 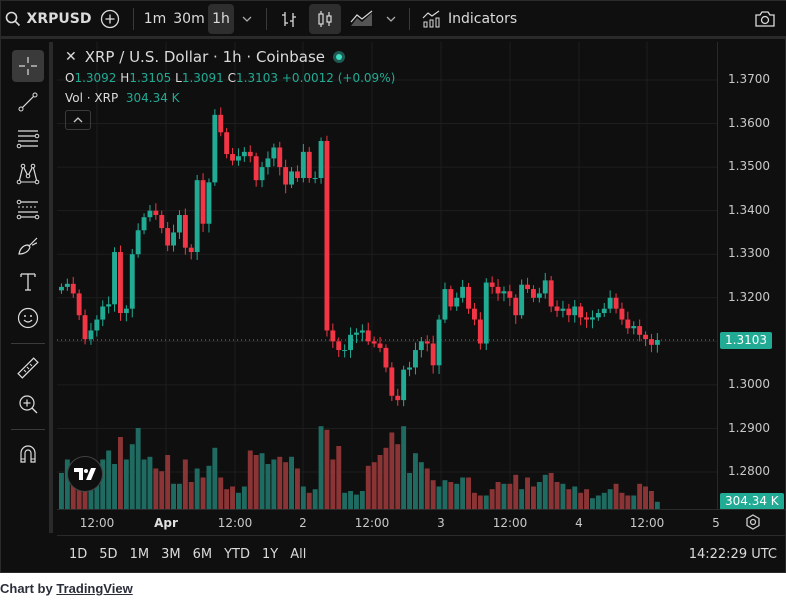 I want to click on candle-style-icon, so click(x=325, y=19).